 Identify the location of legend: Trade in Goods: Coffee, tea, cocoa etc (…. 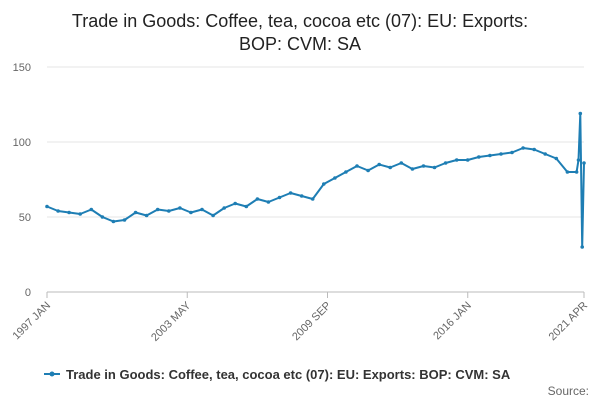
(277, 374).